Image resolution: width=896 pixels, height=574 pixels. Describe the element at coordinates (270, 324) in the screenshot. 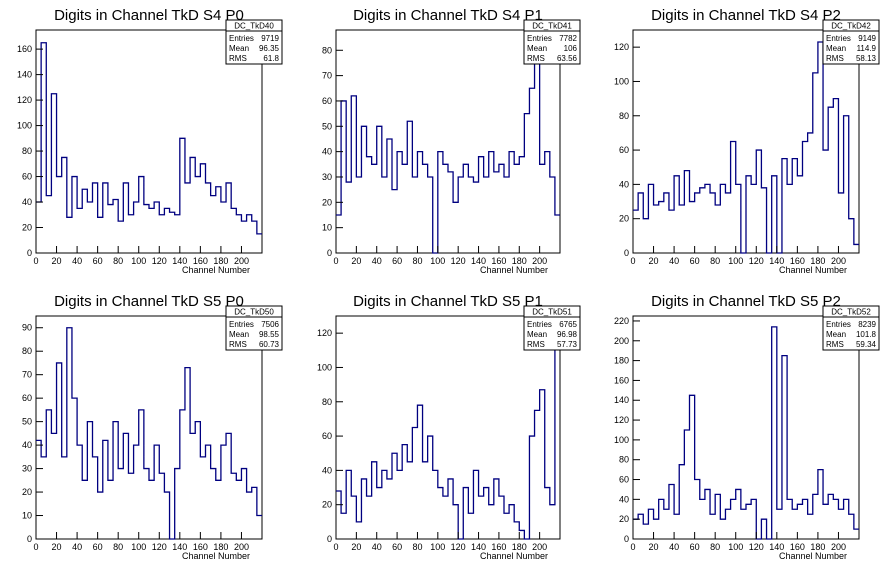

I see `stats-entries-value: 7506` at that location.